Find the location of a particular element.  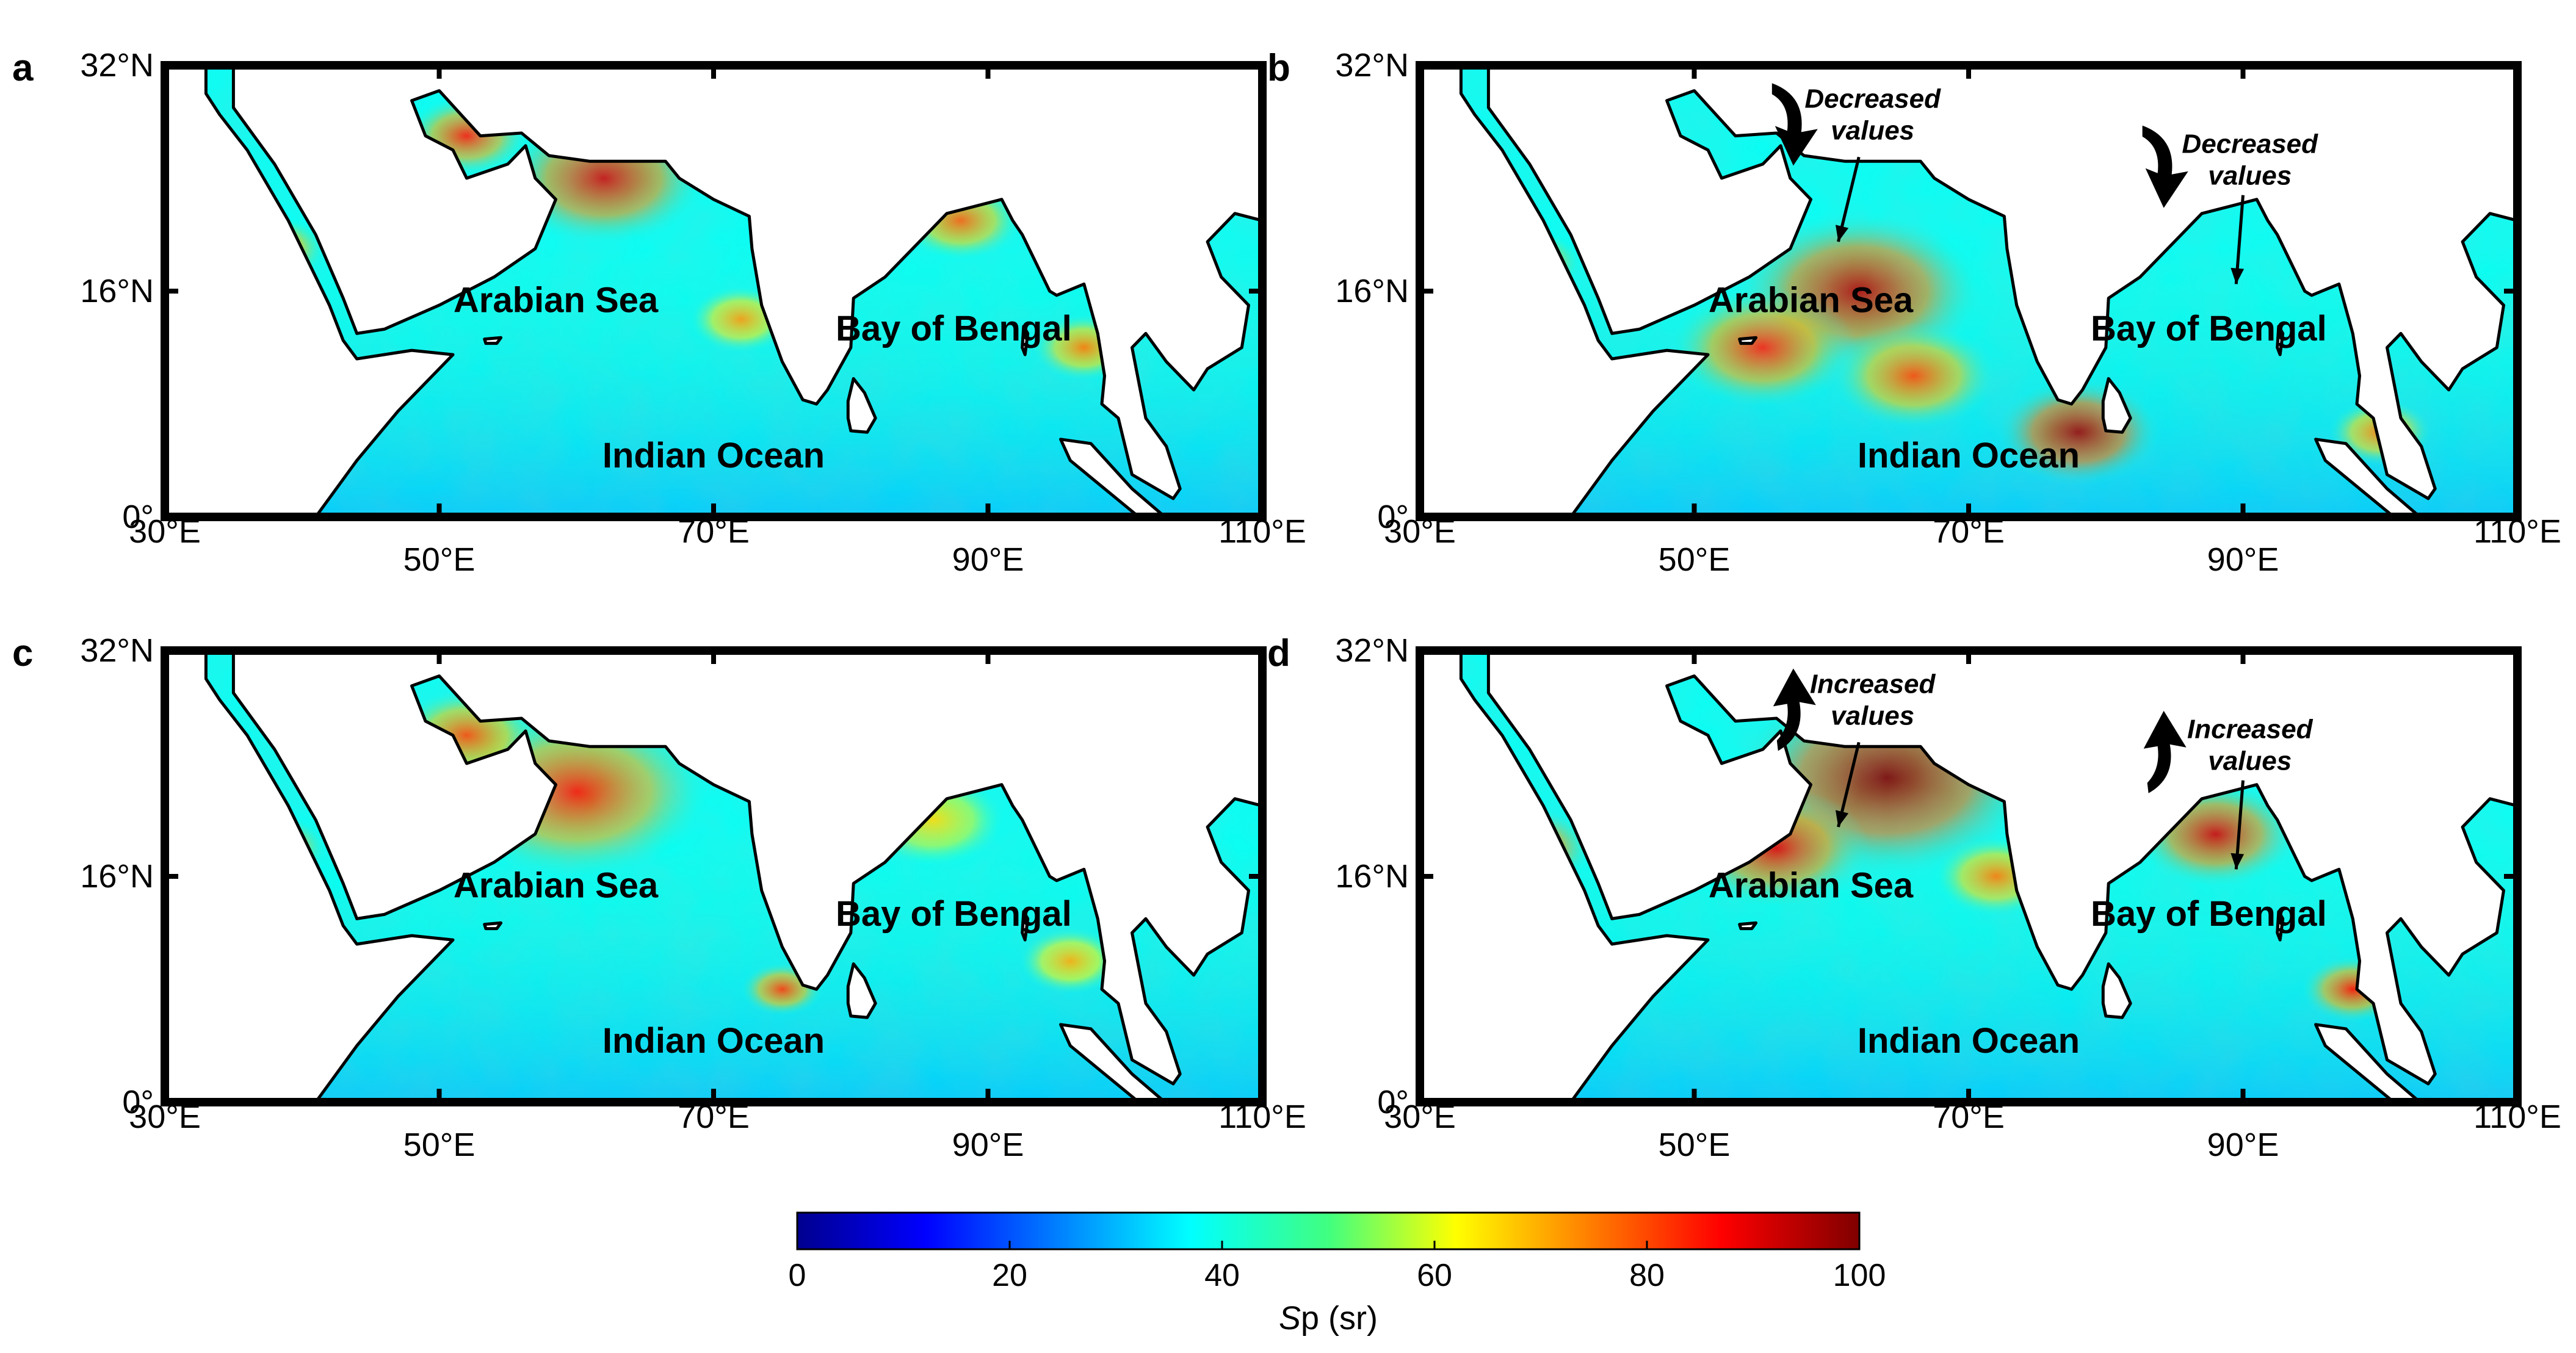

colorbar-tick-label: 80 is located at coordinates (1647, 1275).